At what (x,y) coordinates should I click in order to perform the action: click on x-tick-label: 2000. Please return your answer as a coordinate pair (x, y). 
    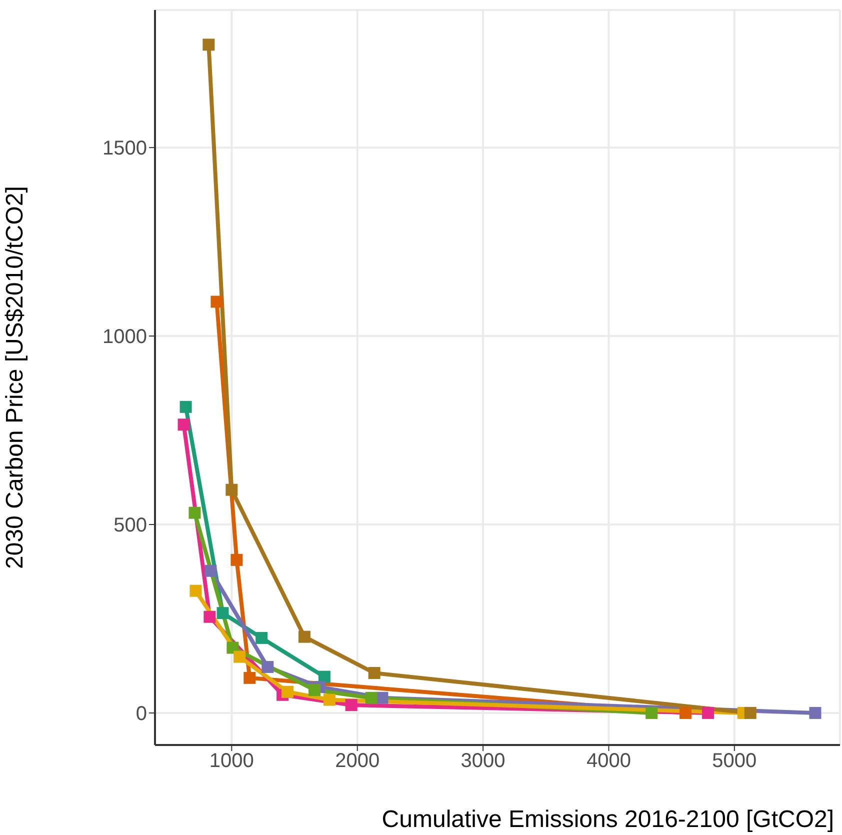
    Looking at the image, I should click on (357, 761).